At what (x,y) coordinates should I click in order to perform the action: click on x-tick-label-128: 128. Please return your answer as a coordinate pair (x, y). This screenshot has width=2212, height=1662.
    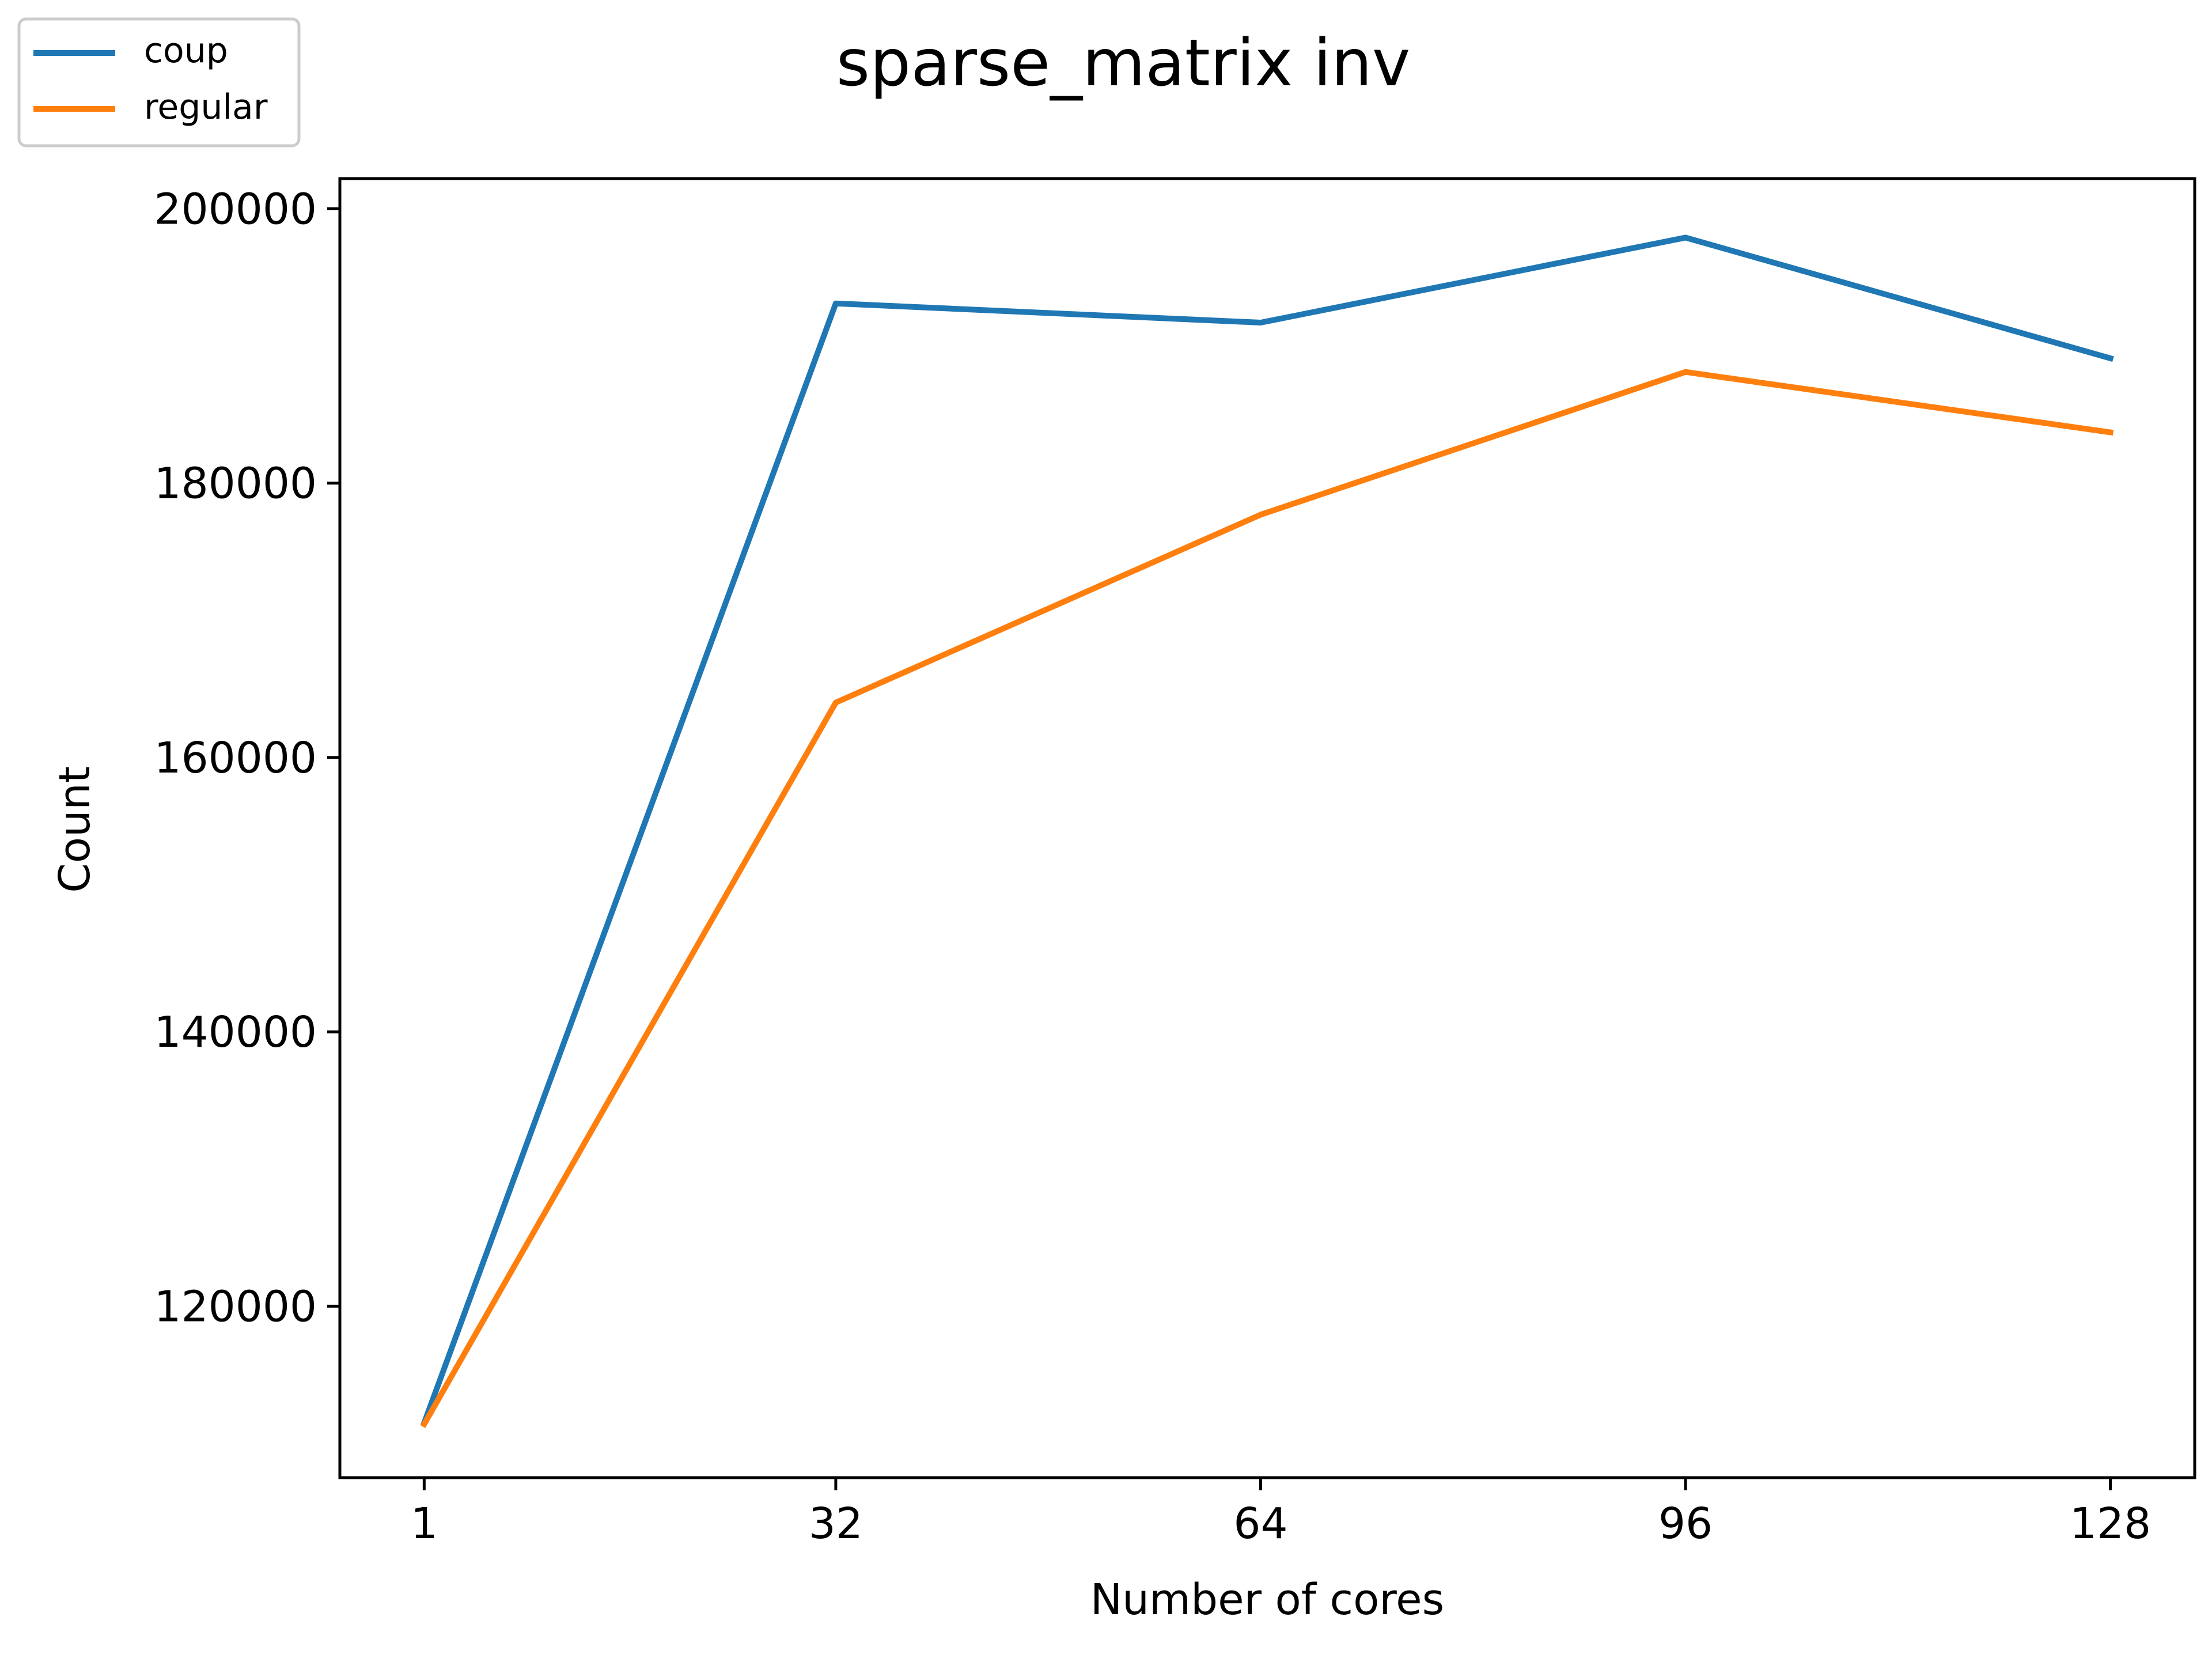
    Looking at the image, I should click on (2110, 1524).